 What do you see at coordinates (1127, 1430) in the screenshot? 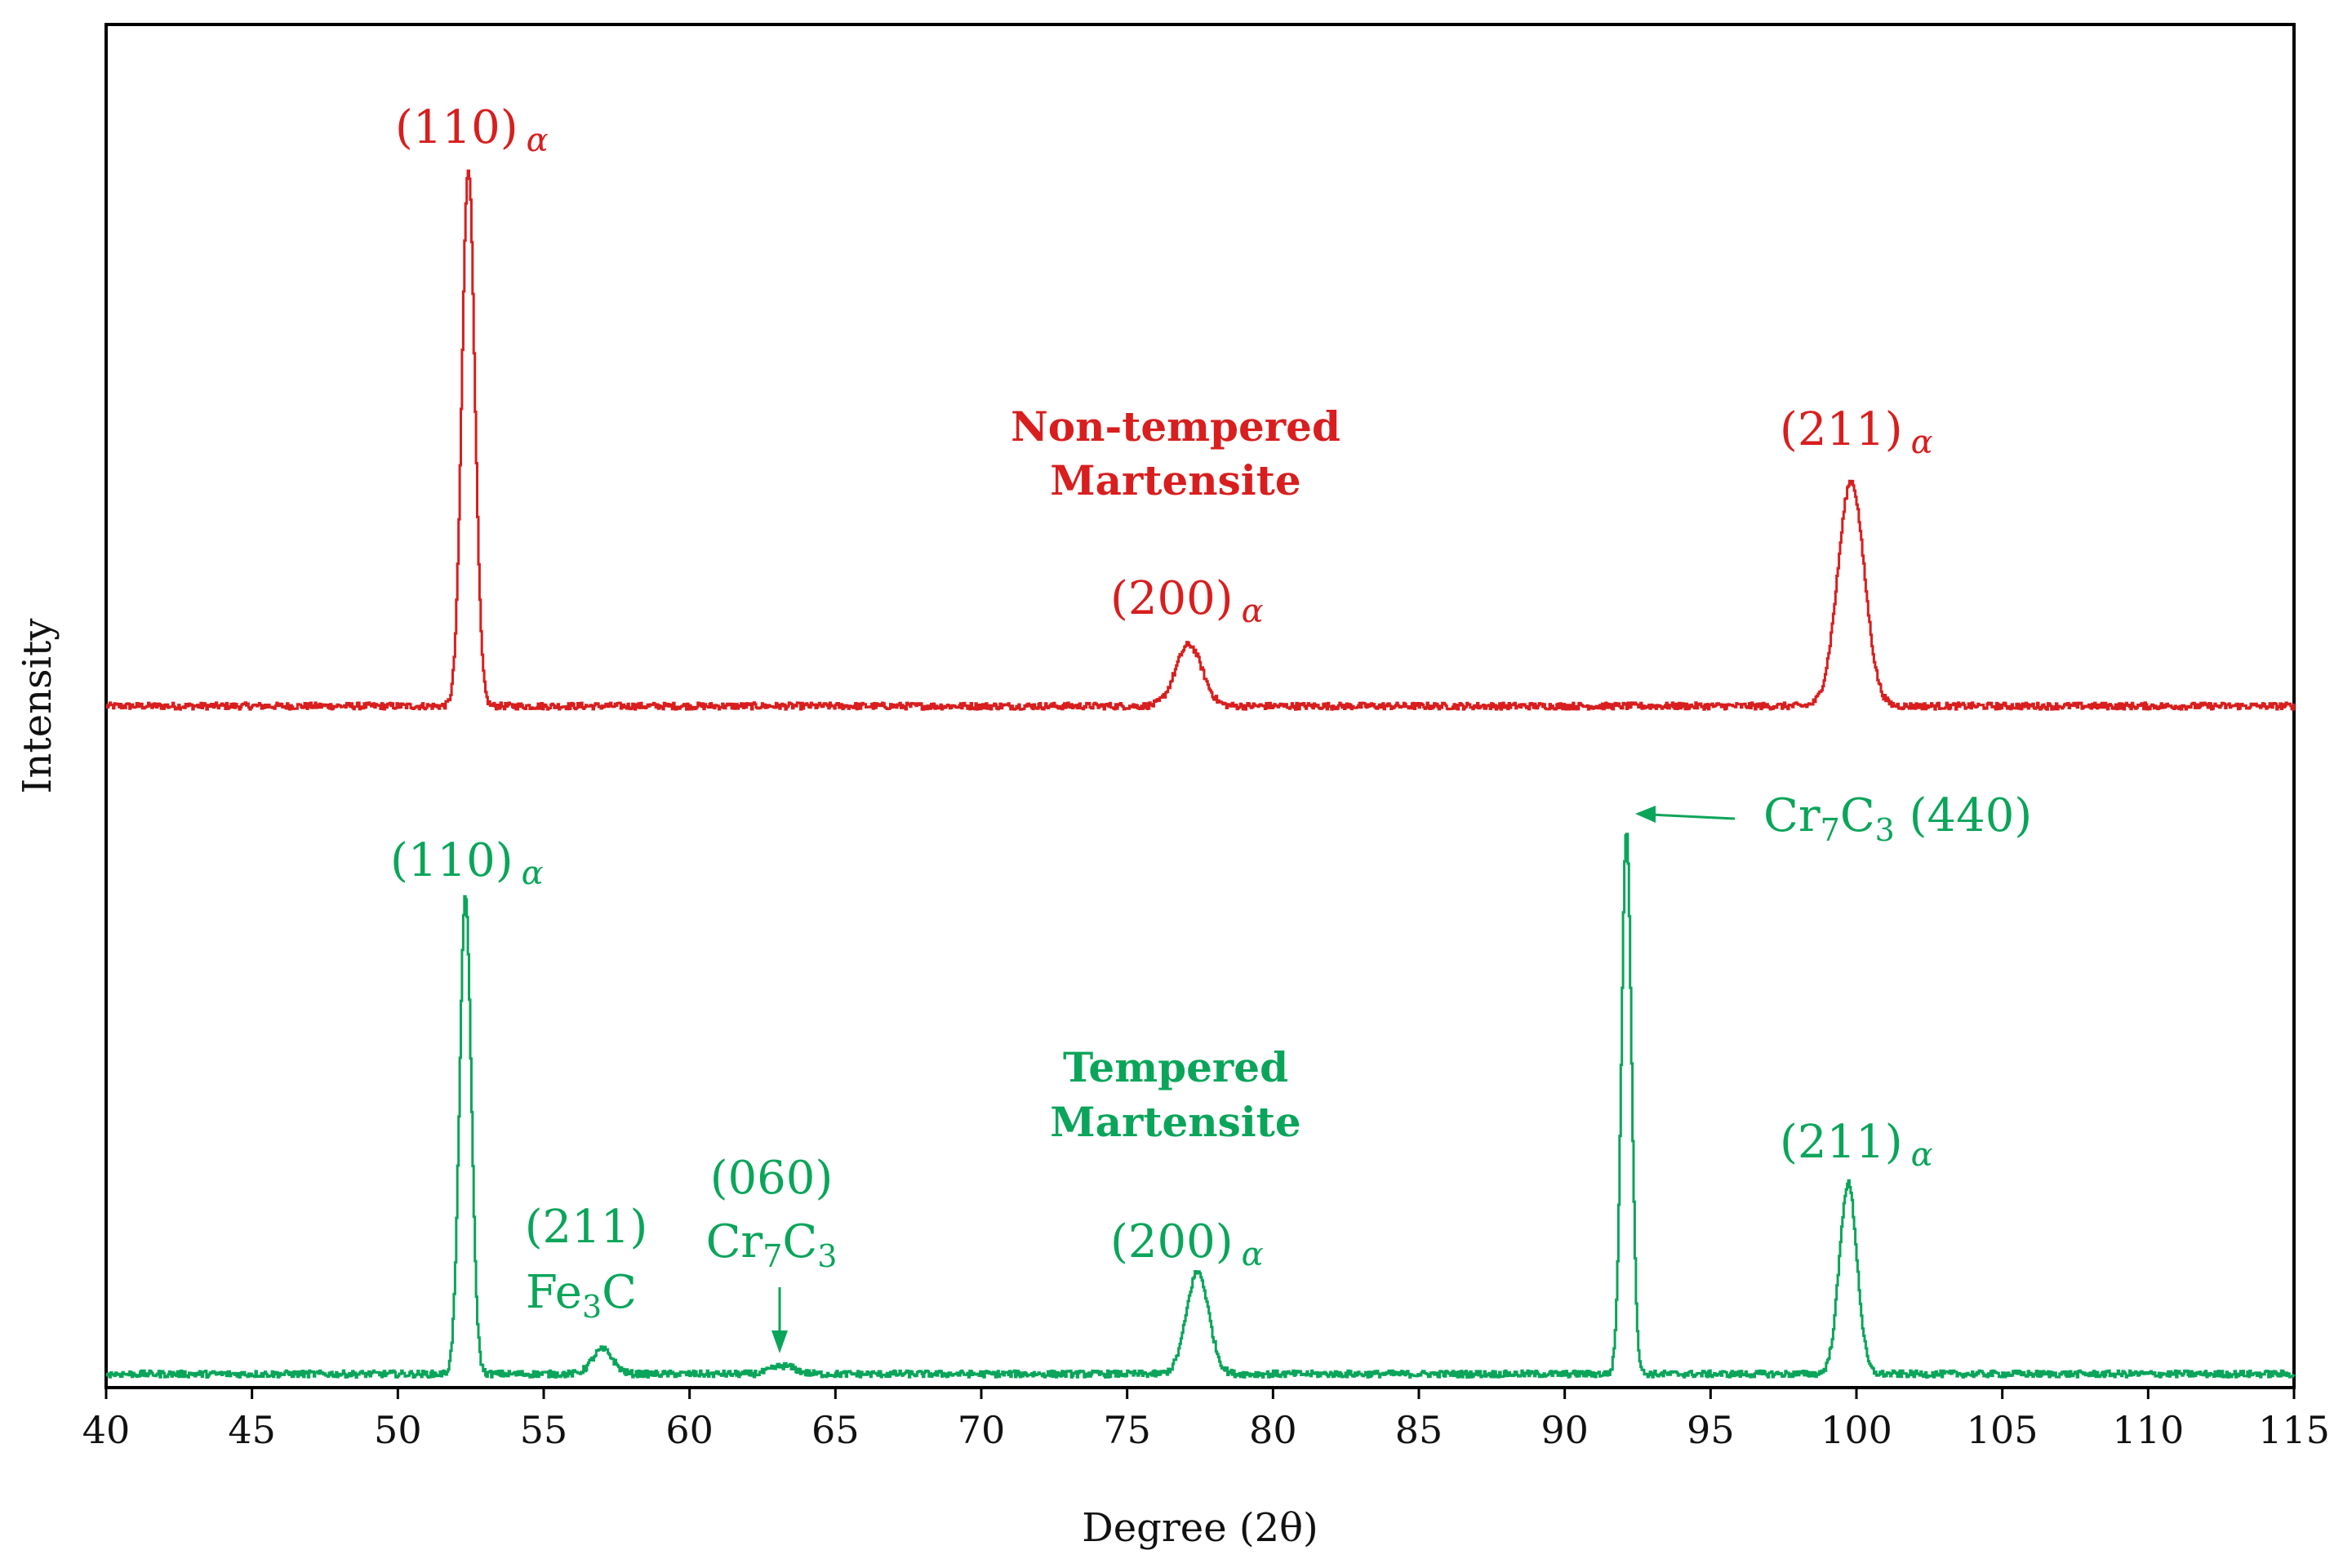
I see `x-tick-label: 75` at bounding box center [1127, 1430].